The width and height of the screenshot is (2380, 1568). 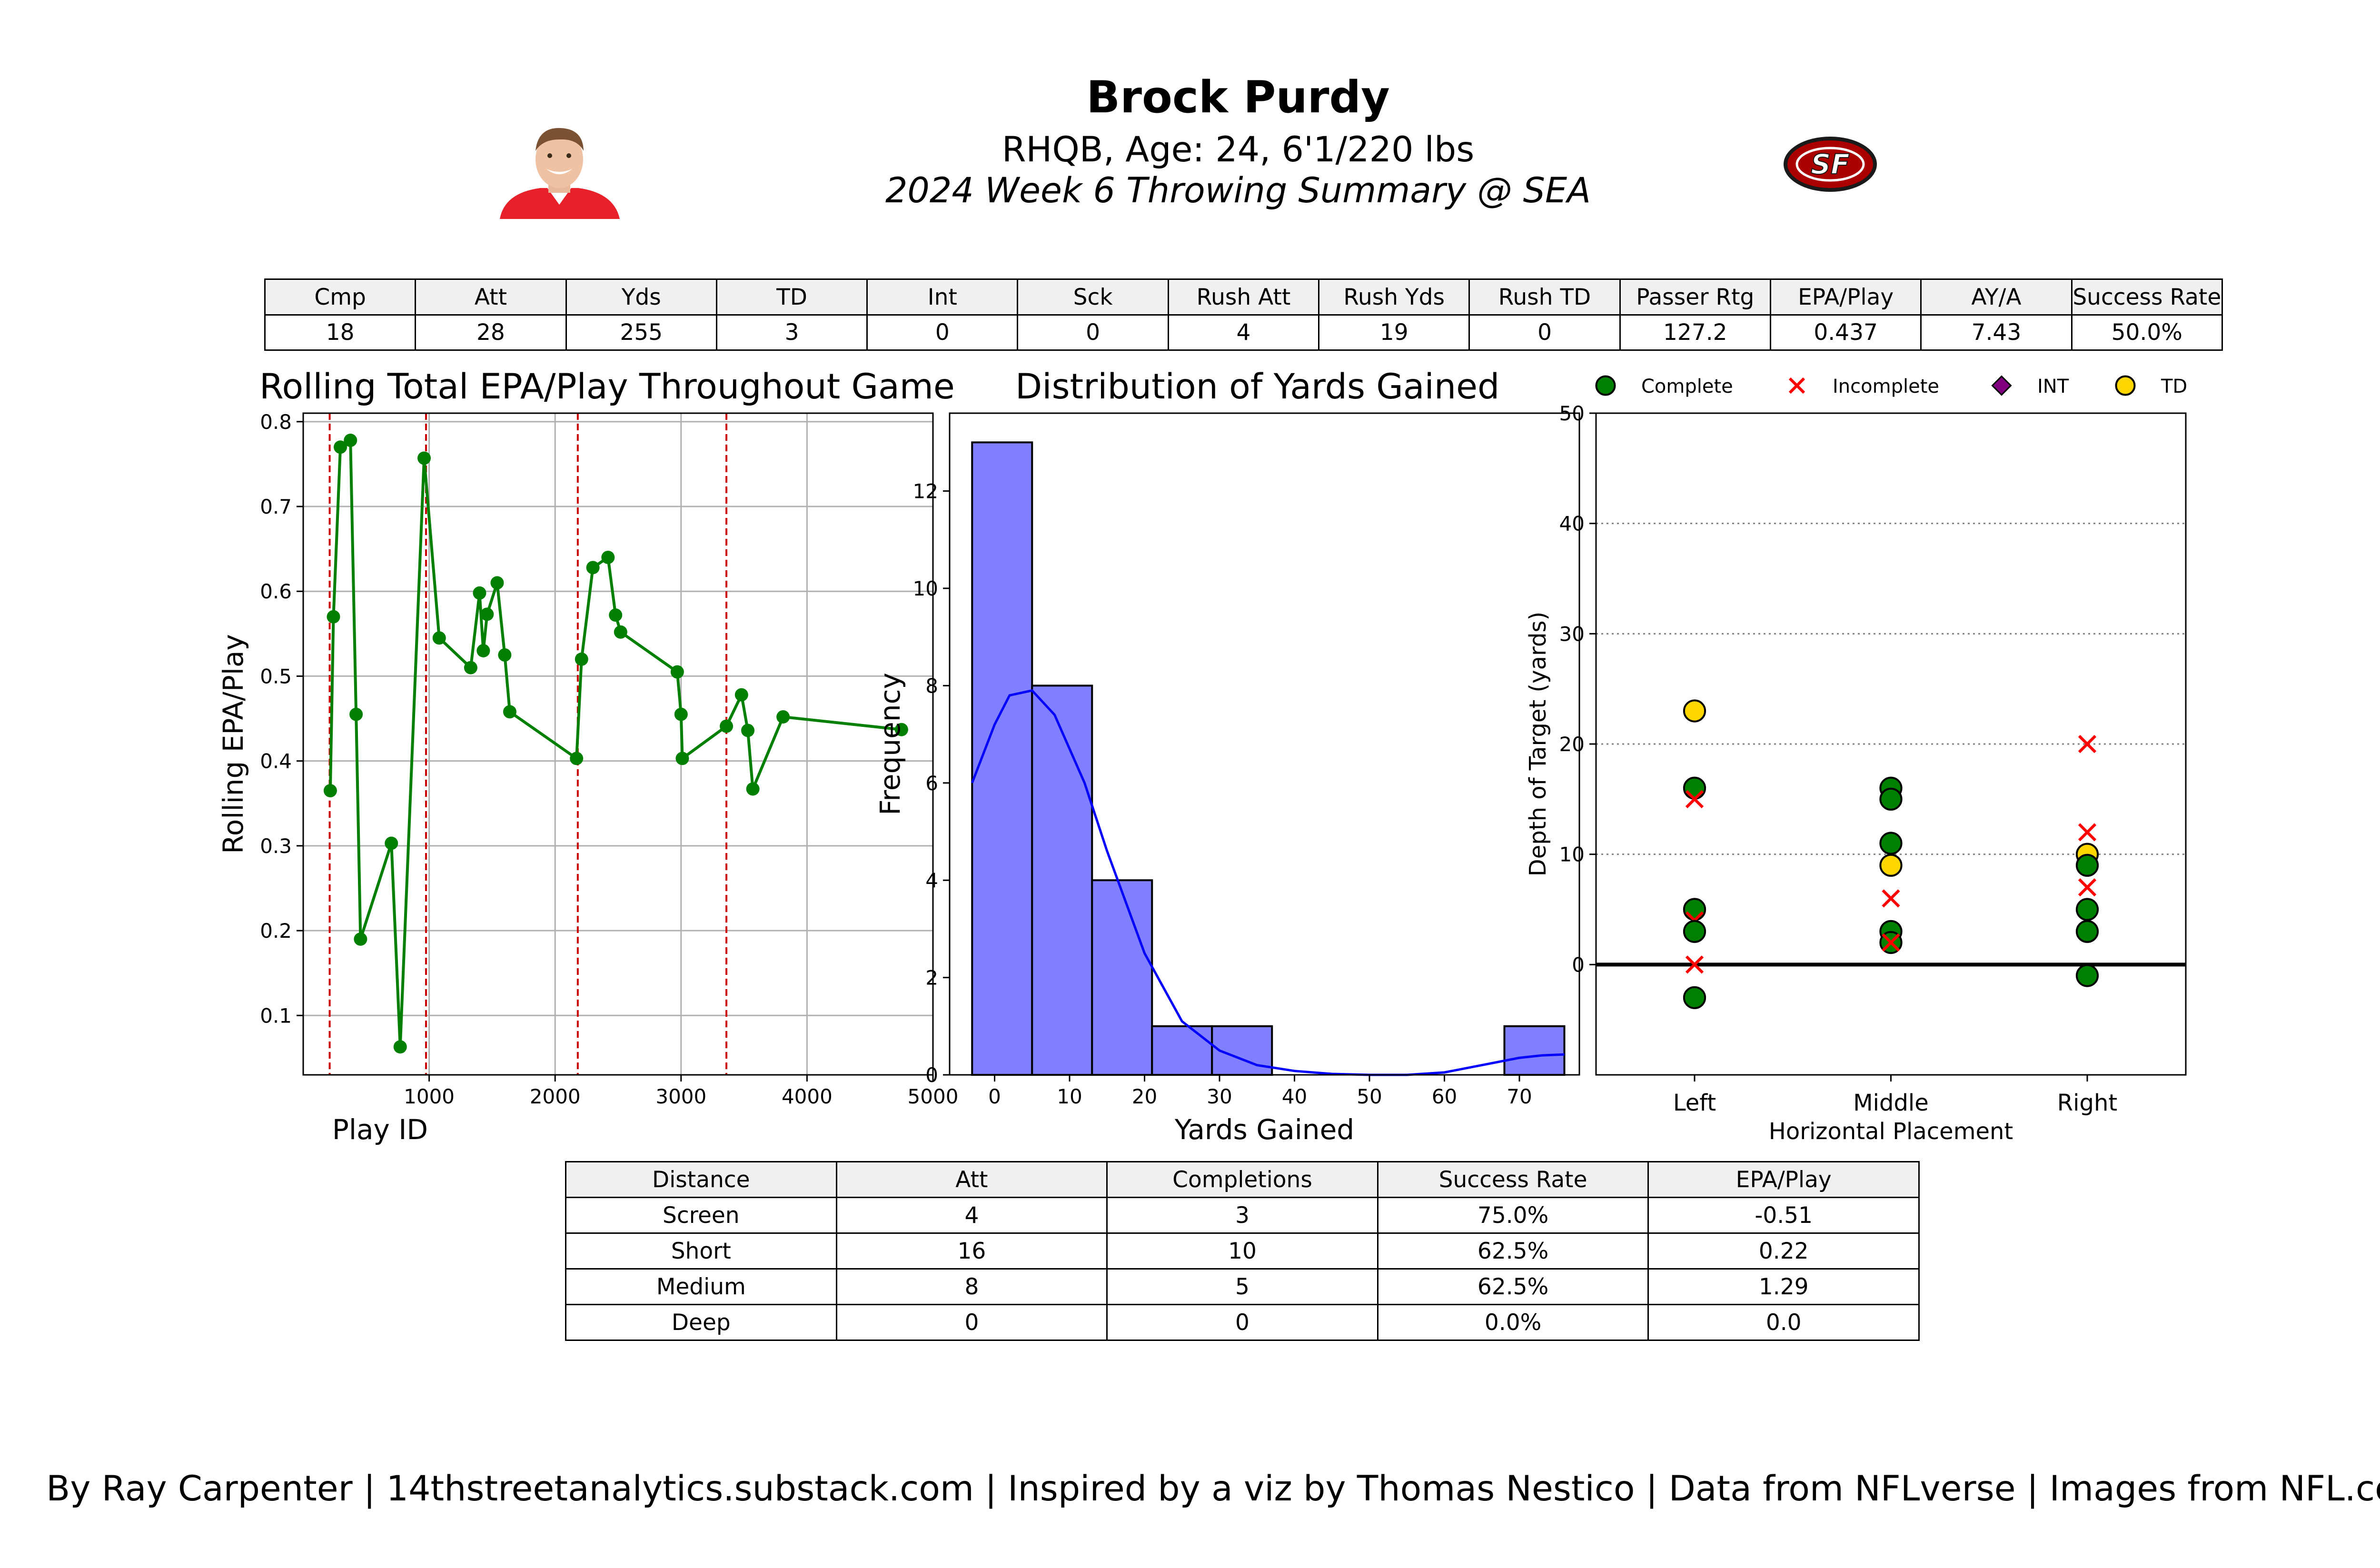 I want to click on scatter-plot-frame, so click(x=1891, y=744).